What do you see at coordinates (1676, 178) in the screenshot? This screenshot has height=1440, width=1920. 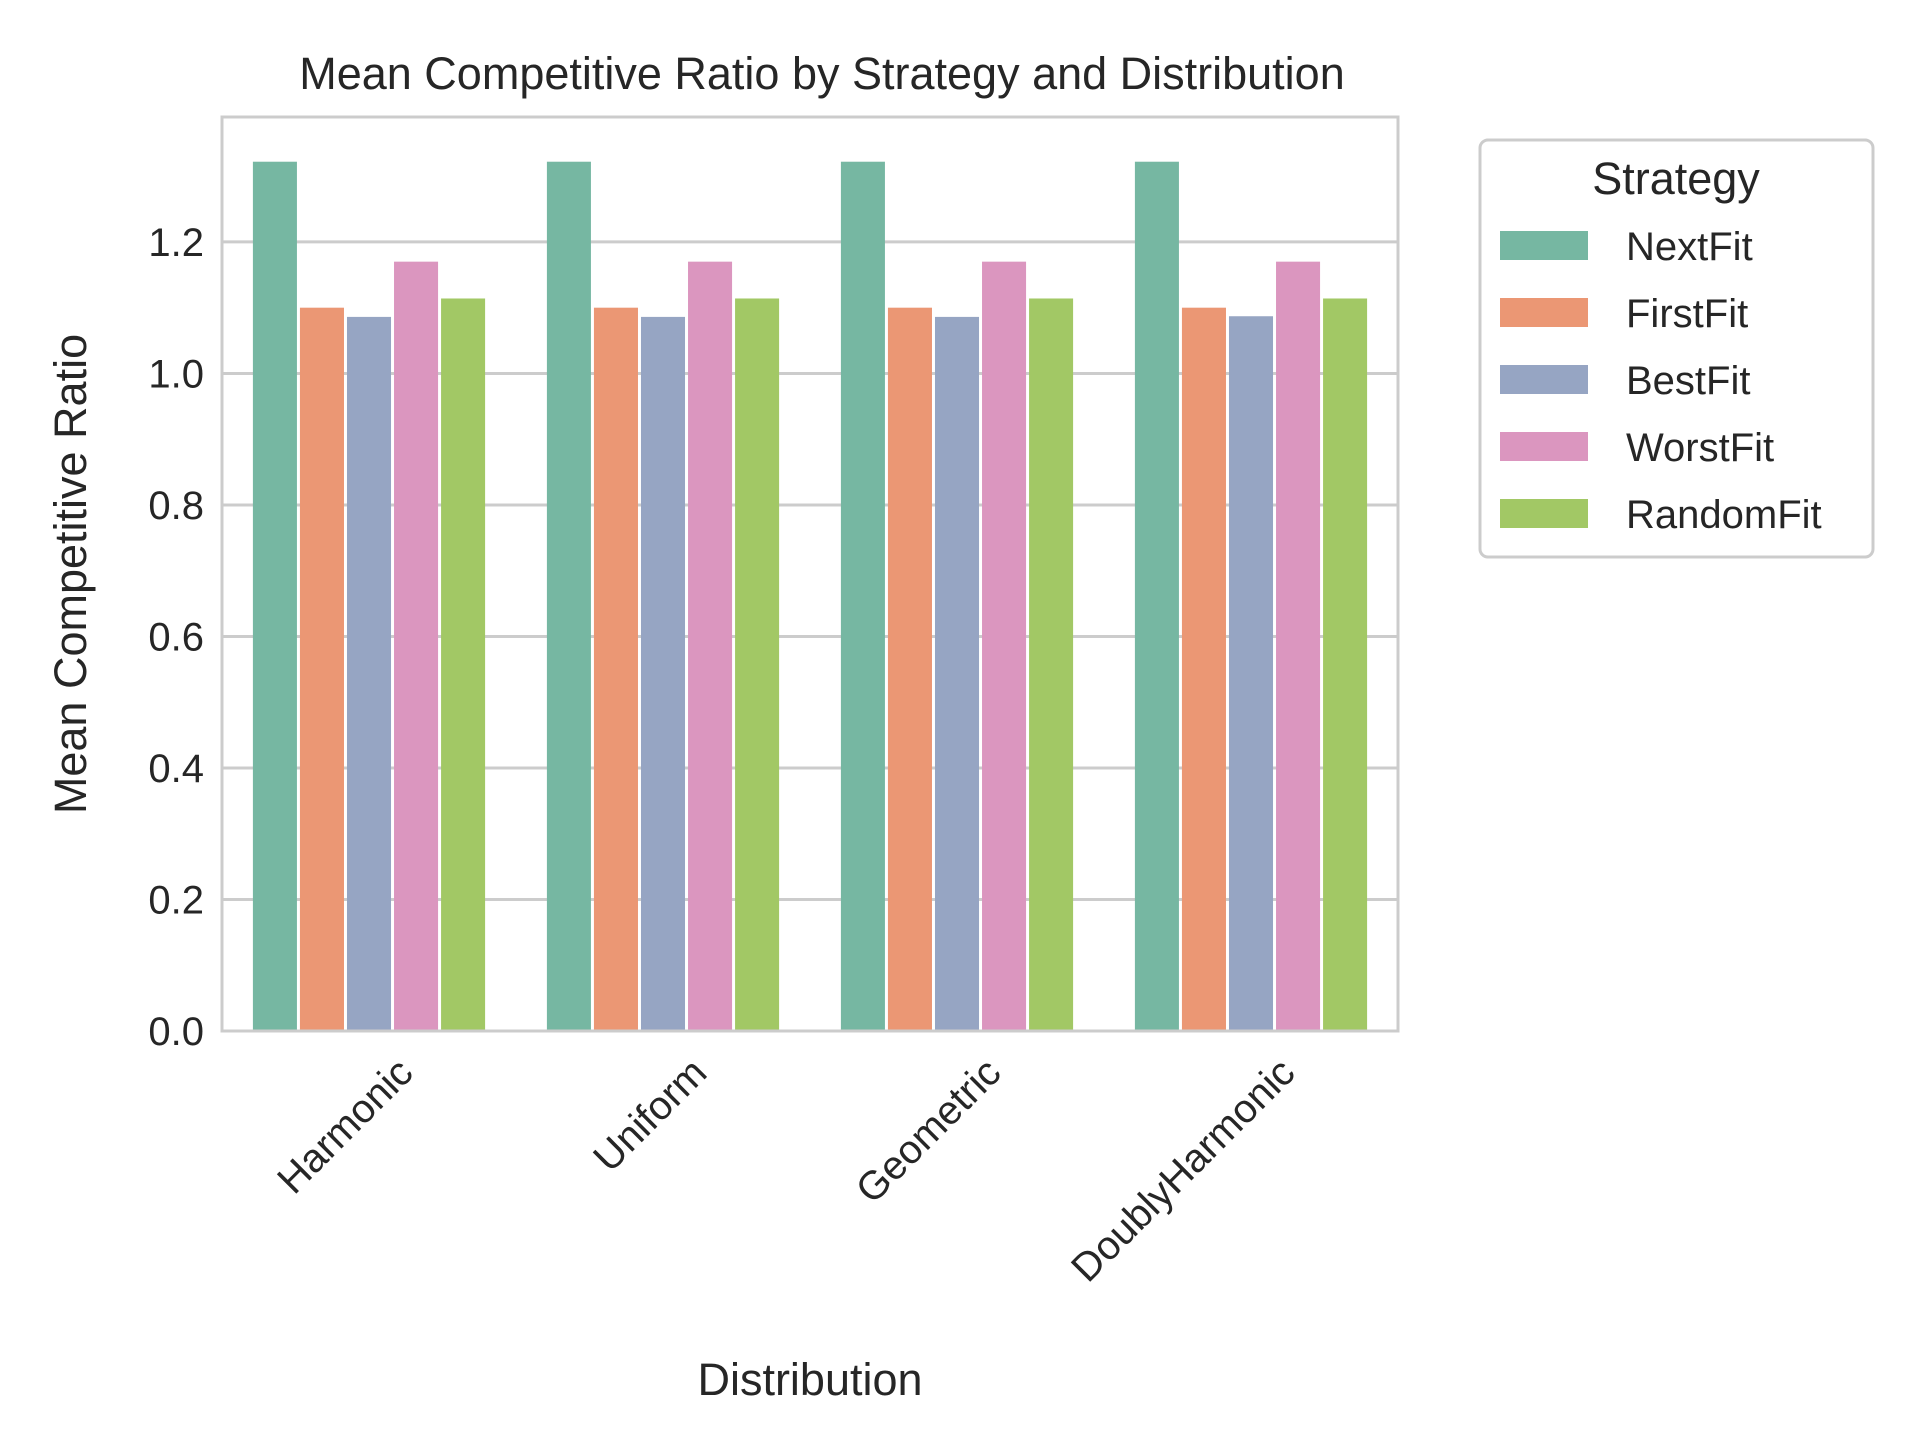 I see `legend-title: Strategy` at bounding box center [1676, 178].